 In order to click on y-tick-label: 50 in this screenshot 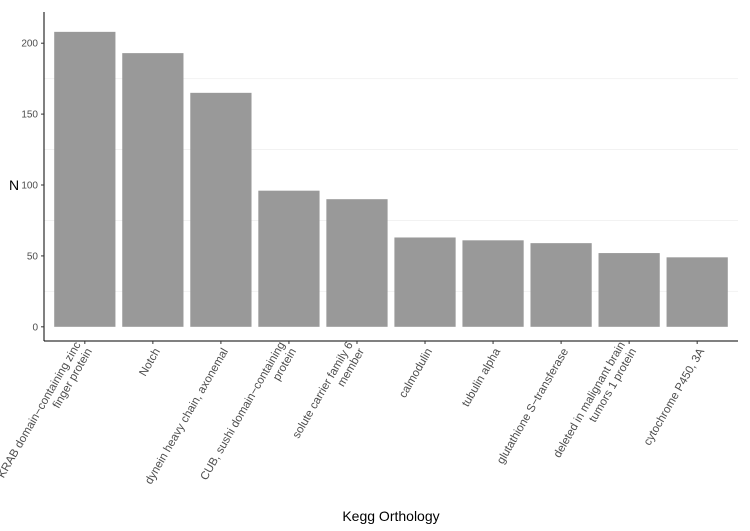, I will do `click(33, 256)`.